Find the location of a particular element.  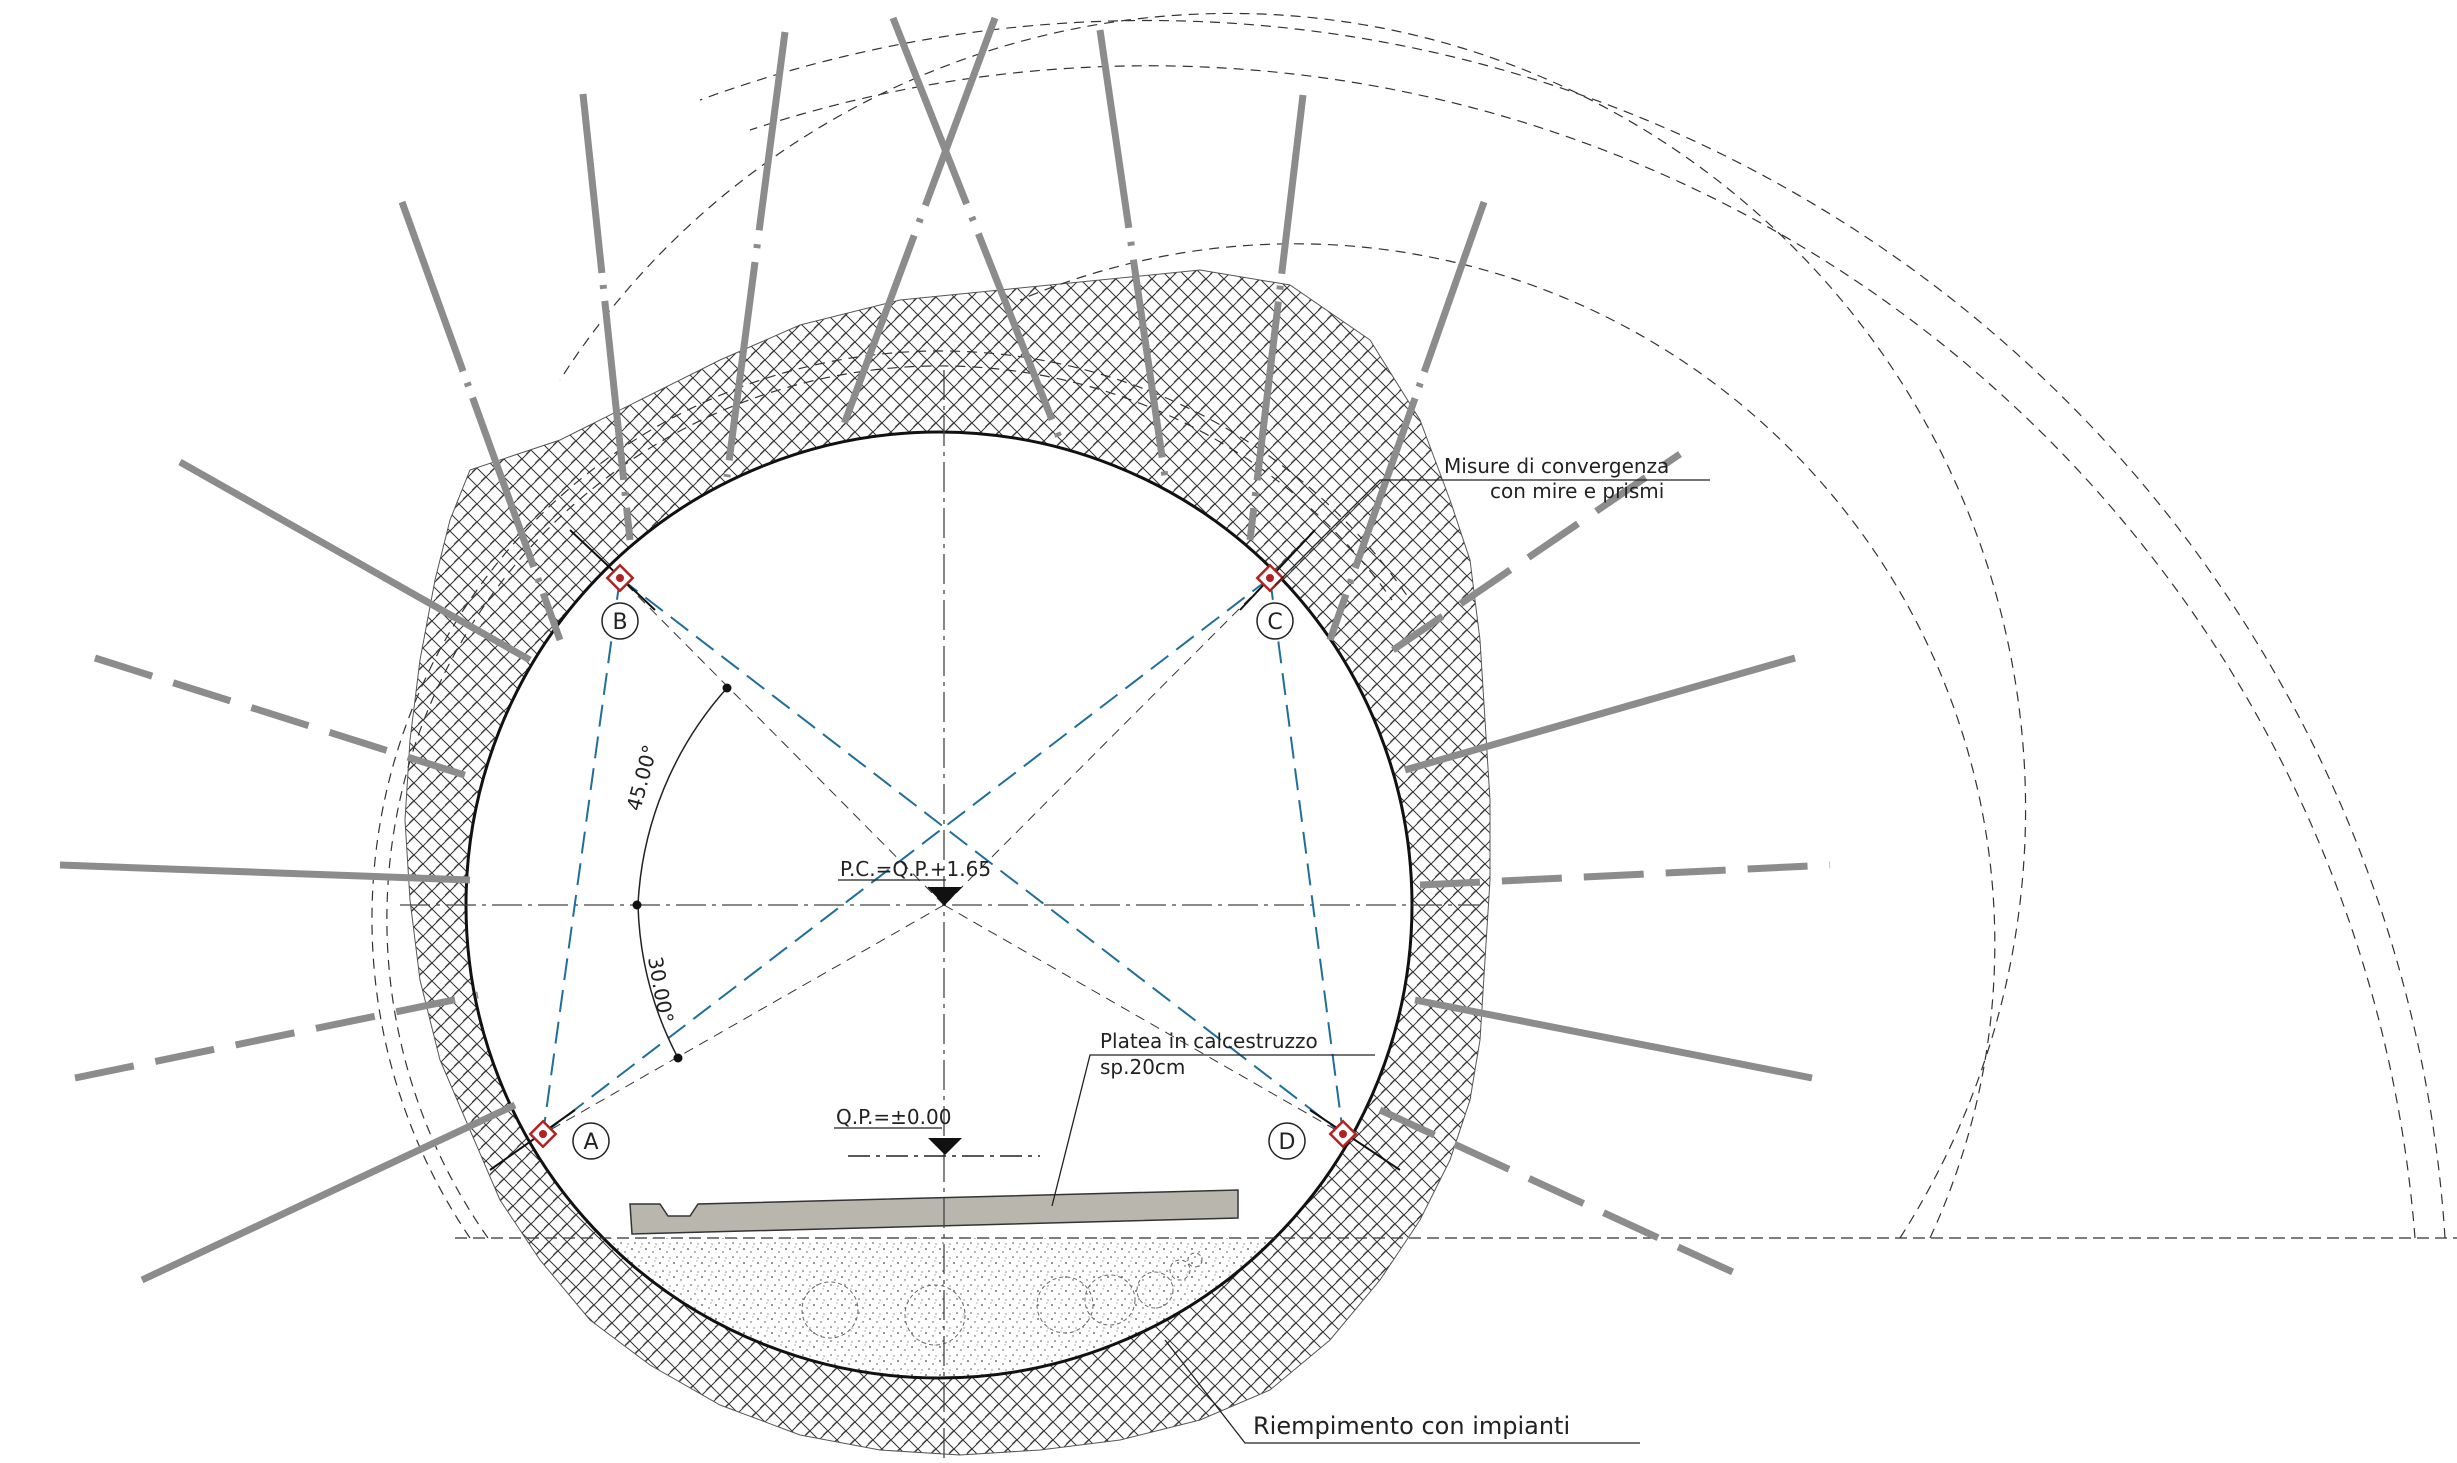

invert-pipes is located at coordinates (1002, 1299).